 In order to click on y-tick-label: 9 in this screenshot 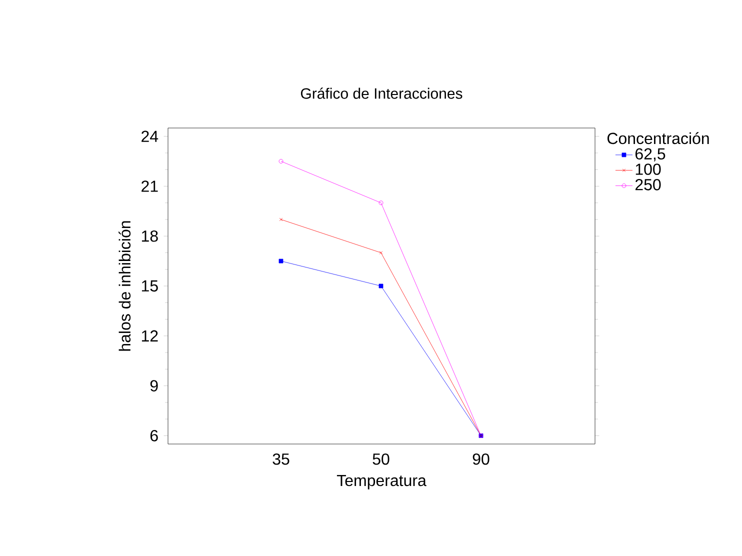, I will do `click(154, 386)`.